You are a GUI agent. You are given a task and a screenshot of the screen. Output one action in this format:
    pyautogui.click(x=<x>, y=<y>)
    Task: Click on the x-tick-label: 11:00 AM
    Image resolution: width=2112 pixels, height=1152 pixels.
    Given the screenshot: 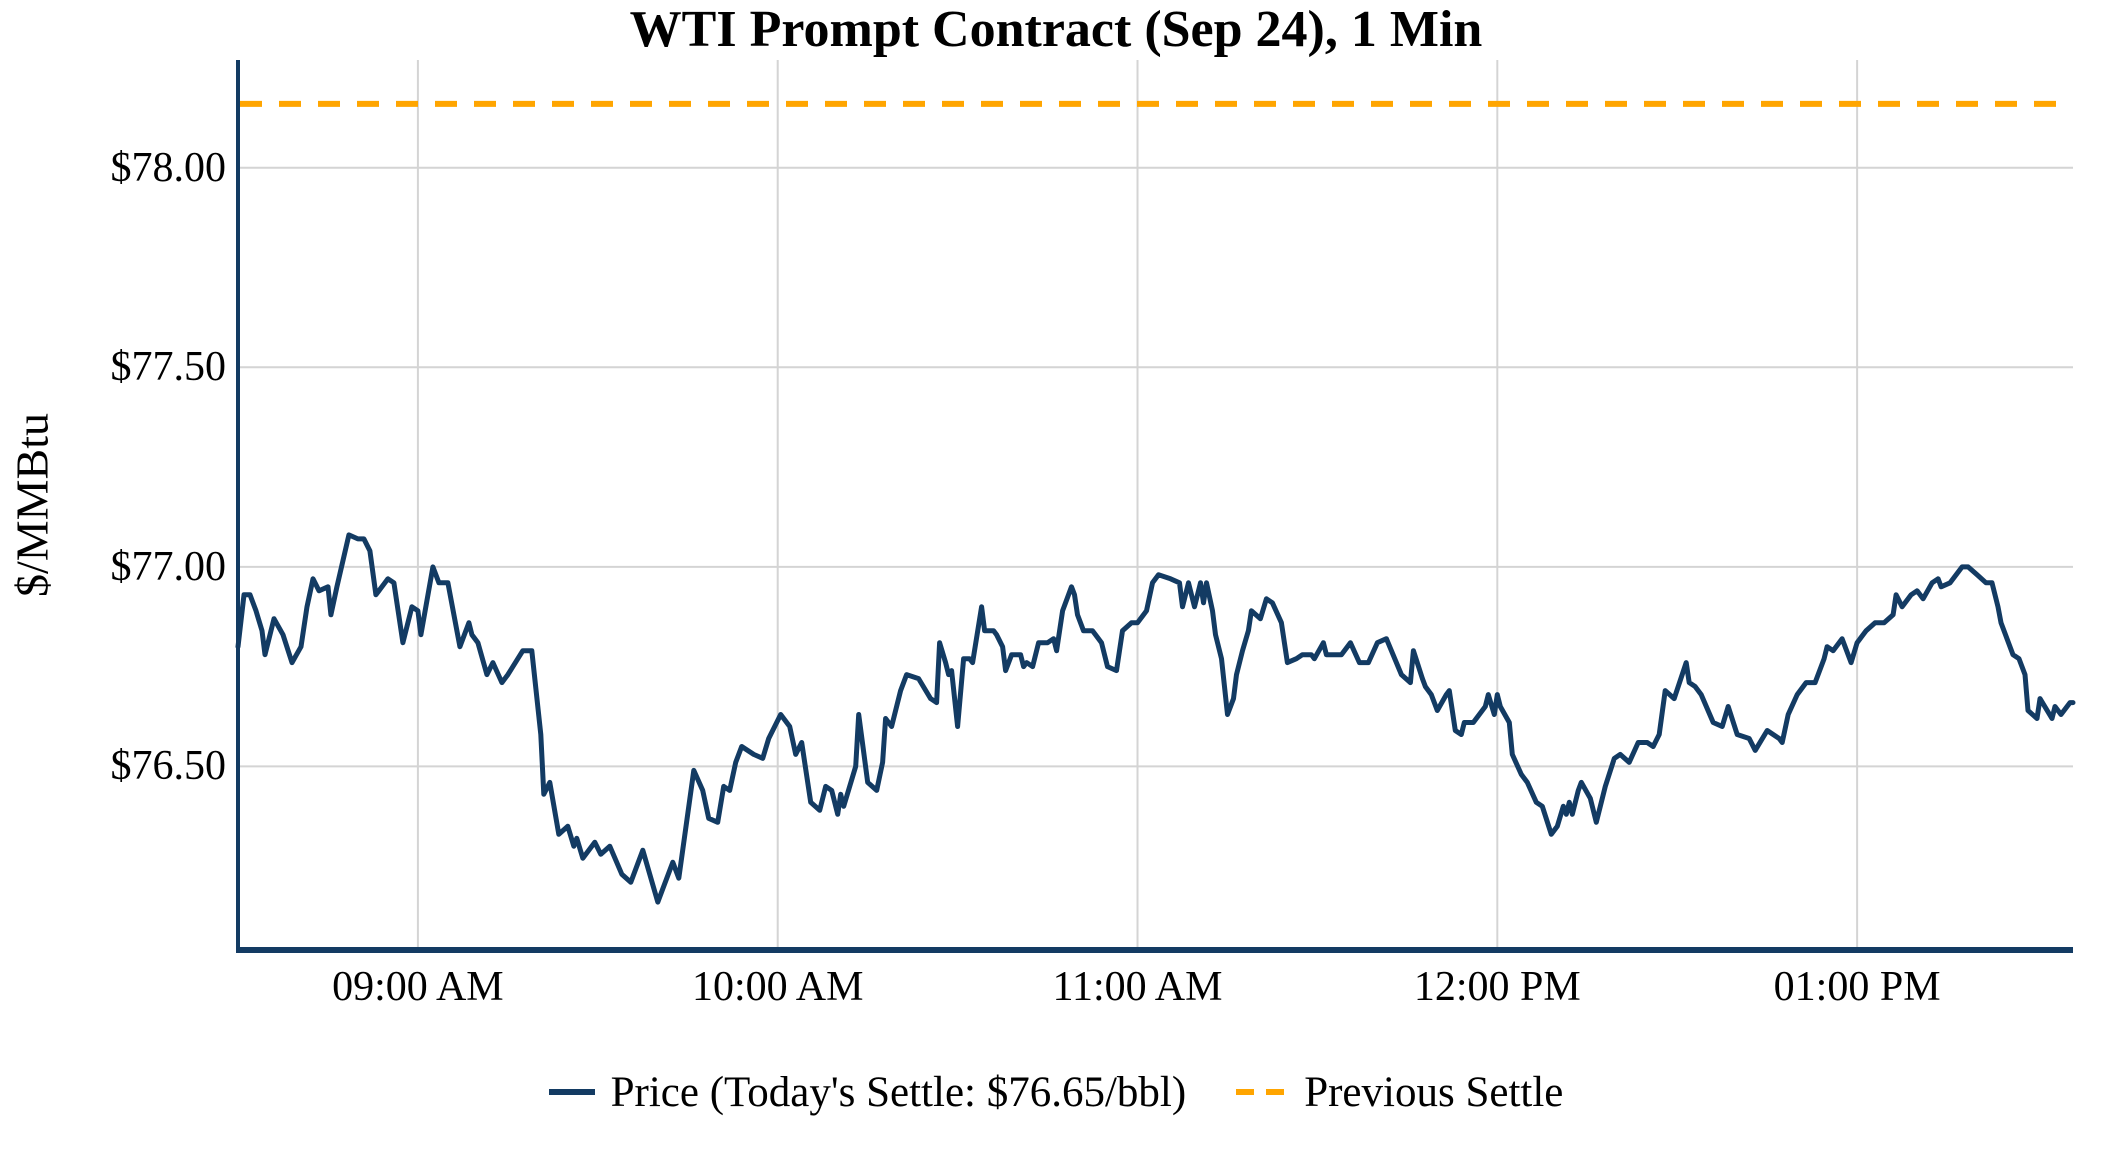 What is the action you would take?
    pyautogui.click(x=1137, y=987)
    